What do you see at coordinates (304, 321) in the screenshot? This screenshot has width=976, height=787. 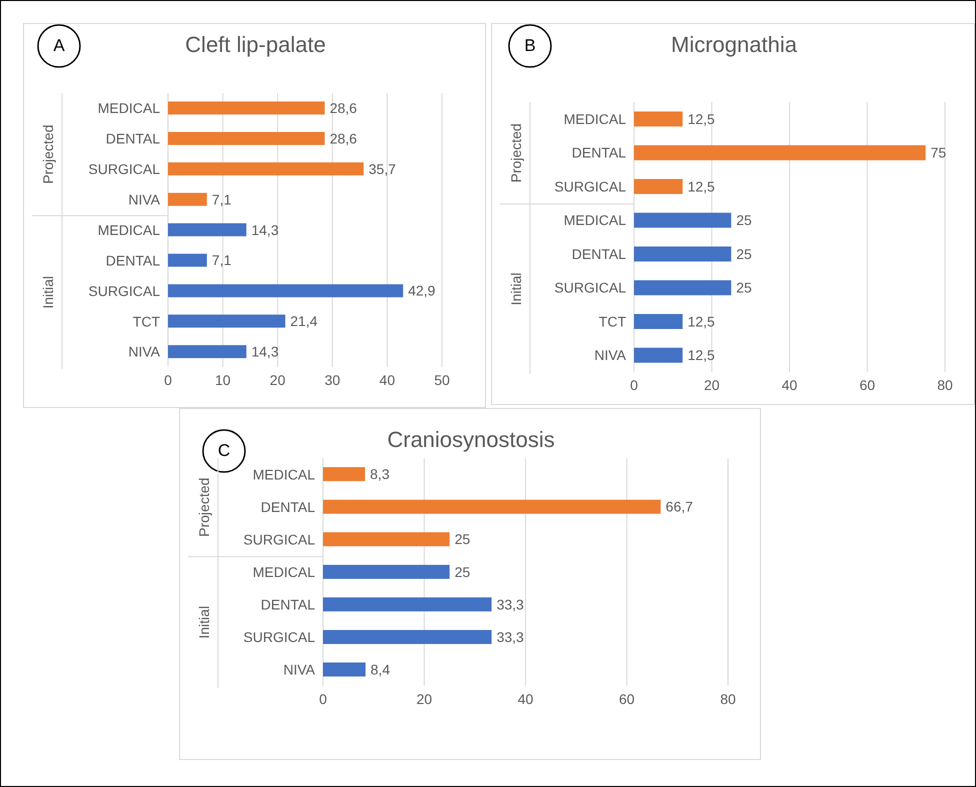 I see `data-label: 21,4` at bounding box center [304, 321].